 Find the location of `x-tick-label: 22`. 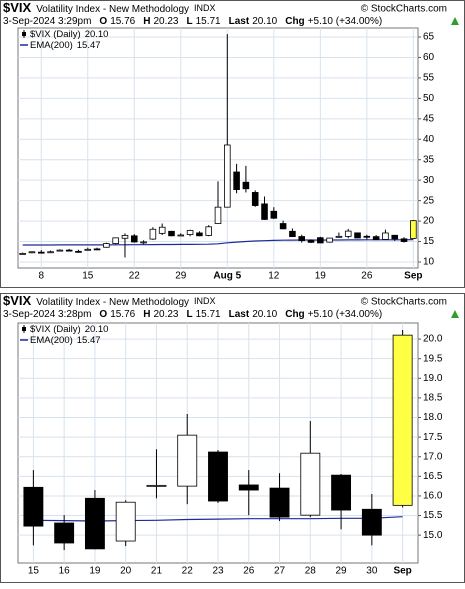

x-tick-label: 22 is located at coordinates (188, 571).